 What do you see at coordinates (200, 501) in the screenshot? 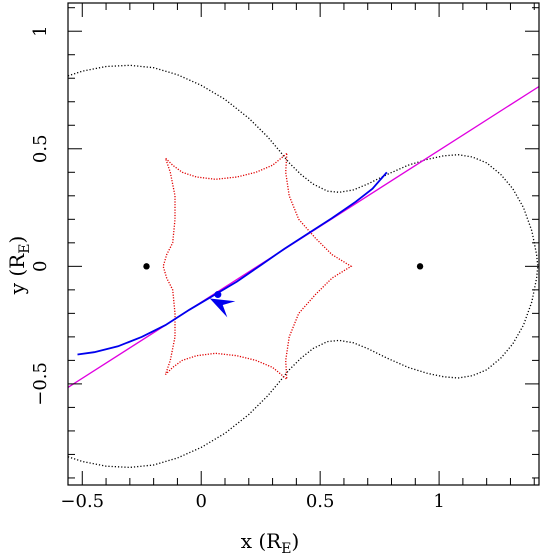
I see `x-tick-label: 0` at bounding box center [200, 501].